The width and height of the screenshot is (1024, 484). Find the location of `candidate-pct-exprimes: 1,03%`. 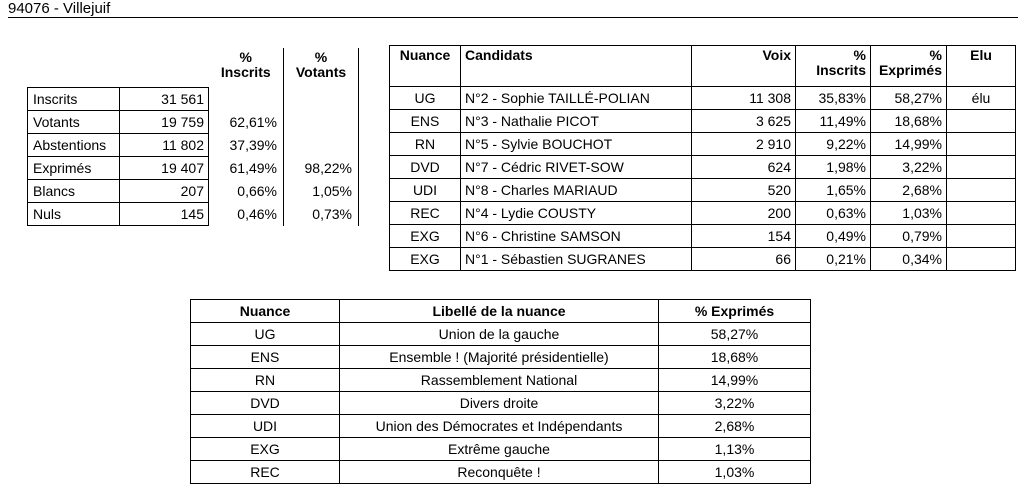

candidate-pct-exprimes: 1,03% is located at coordinates (908, 213).